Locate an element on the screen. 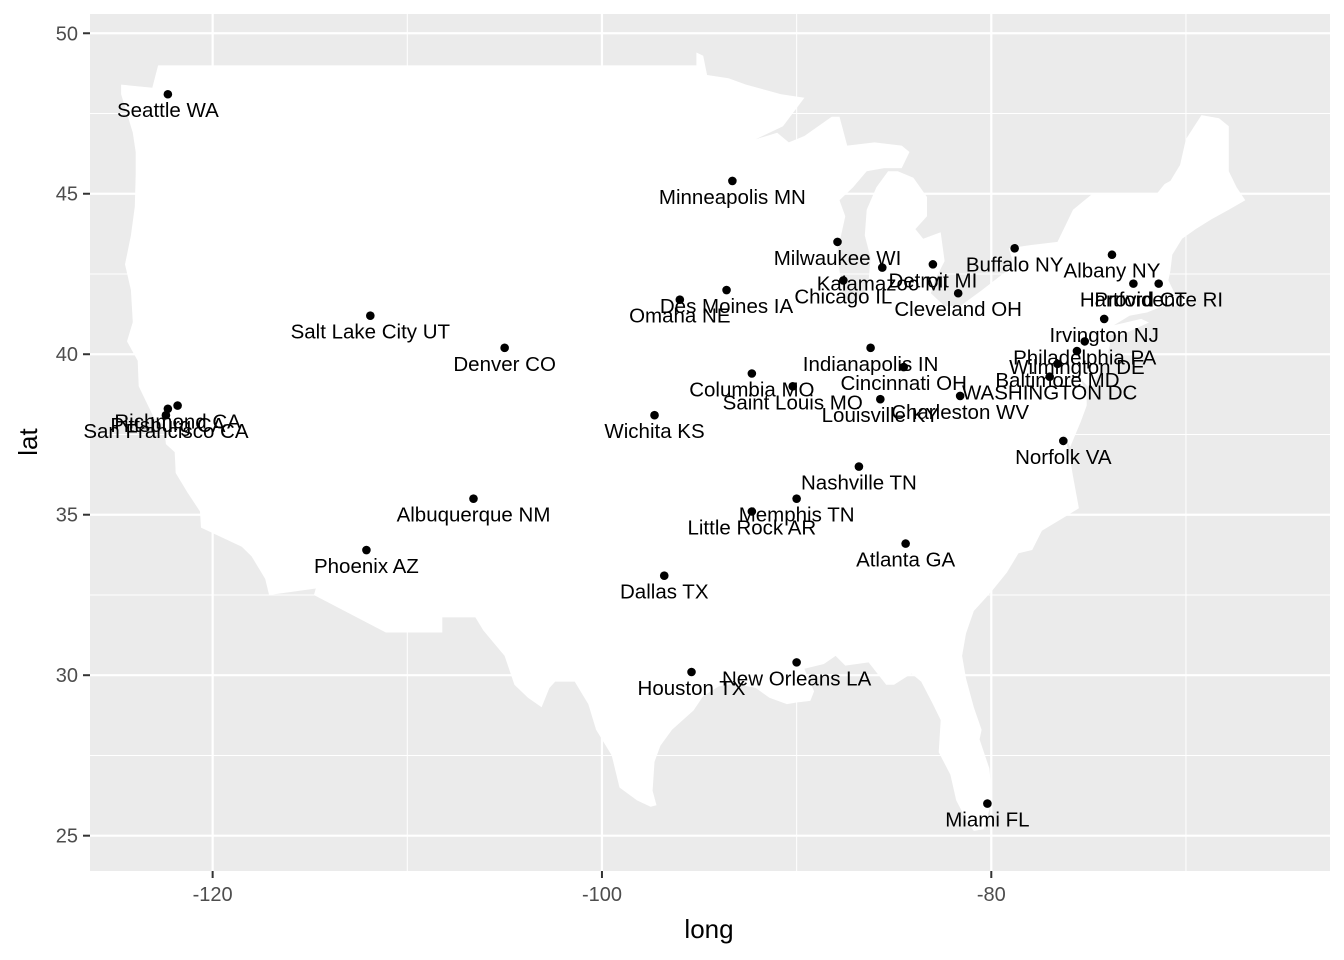  city-label: Providence RI is located at coordinates (1158, 300).